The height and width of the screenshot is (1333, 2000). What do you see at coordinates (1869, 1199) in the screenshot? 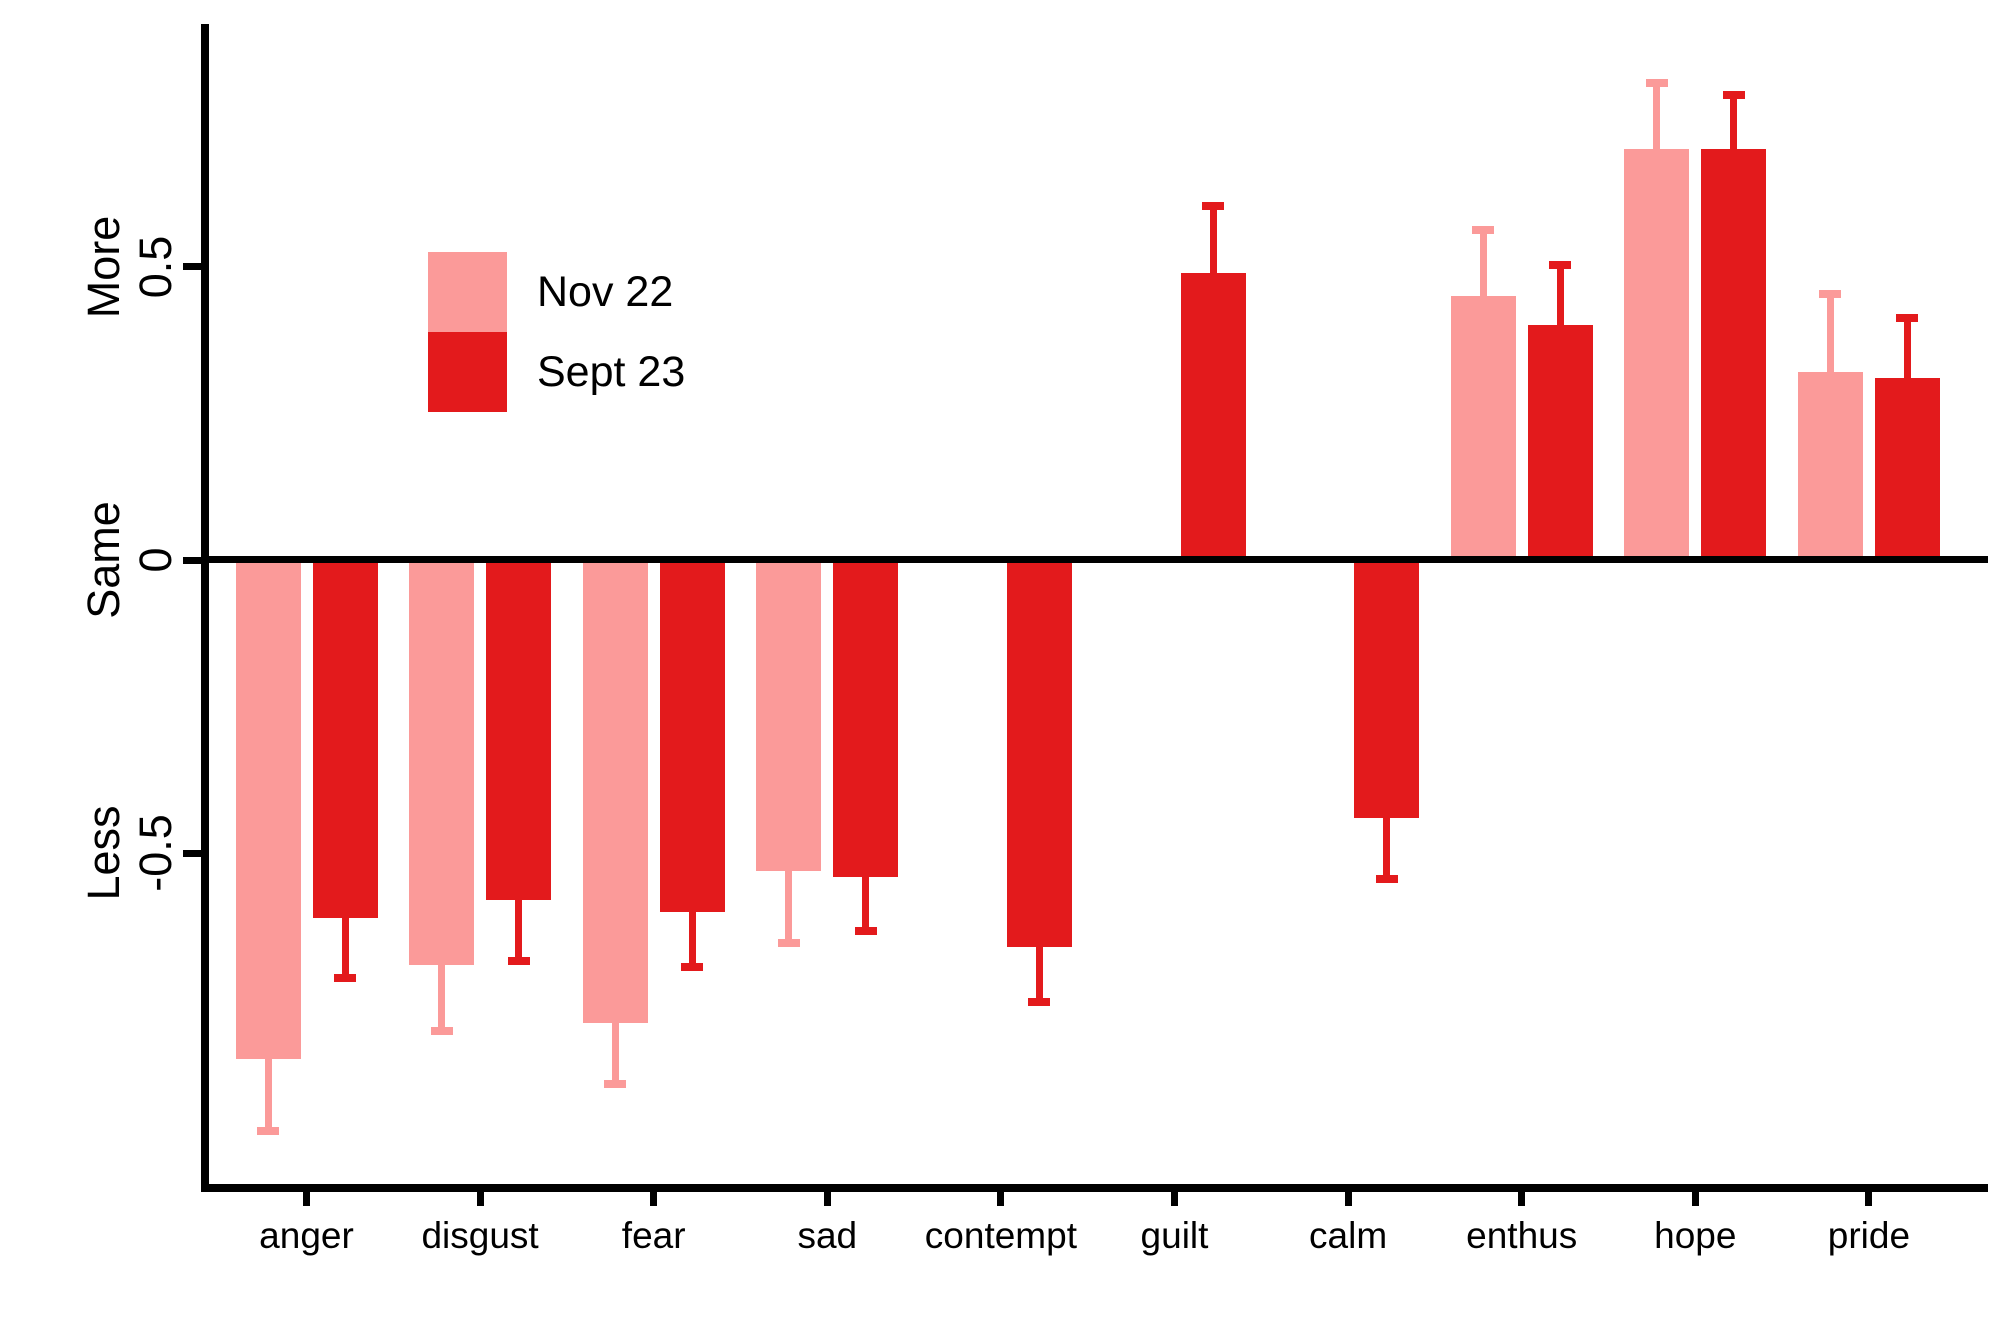
I see `x-tick-pride` at bounding box center [1869, 1199].